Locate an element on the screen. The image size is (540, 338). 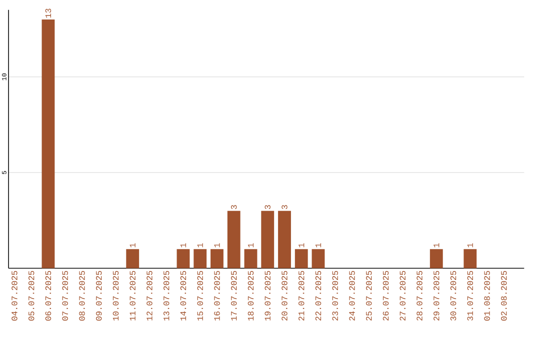
x-tick-label: 10.07.2025 is located at coordinates (115, 296).